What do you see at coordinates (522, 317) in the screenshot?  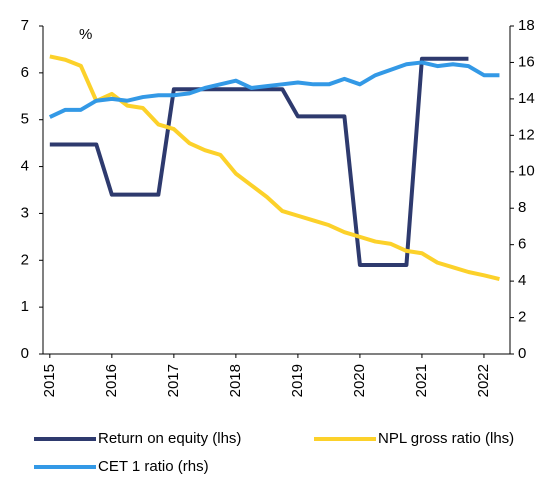 I see `y2-tick-label: 2` at bounding box center [522, 317].